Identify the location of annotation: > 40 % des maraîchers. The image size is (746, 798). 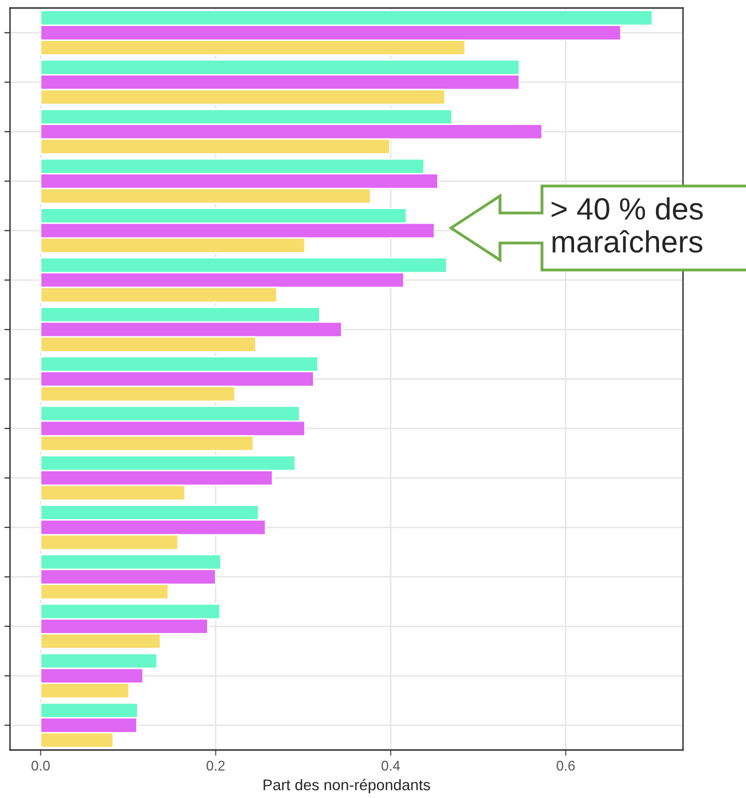
(627, 225).